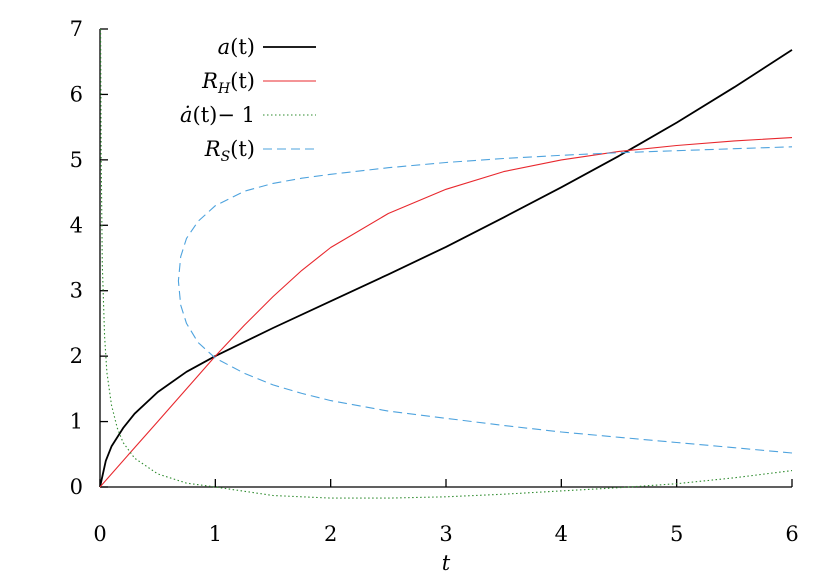 Image resolution: width=830 pixels, height=581 pixels. What do you see at coordinates (76, 29) in the screenshot?
I see `y-tick-label: 7` at bounding box center [76, 29].